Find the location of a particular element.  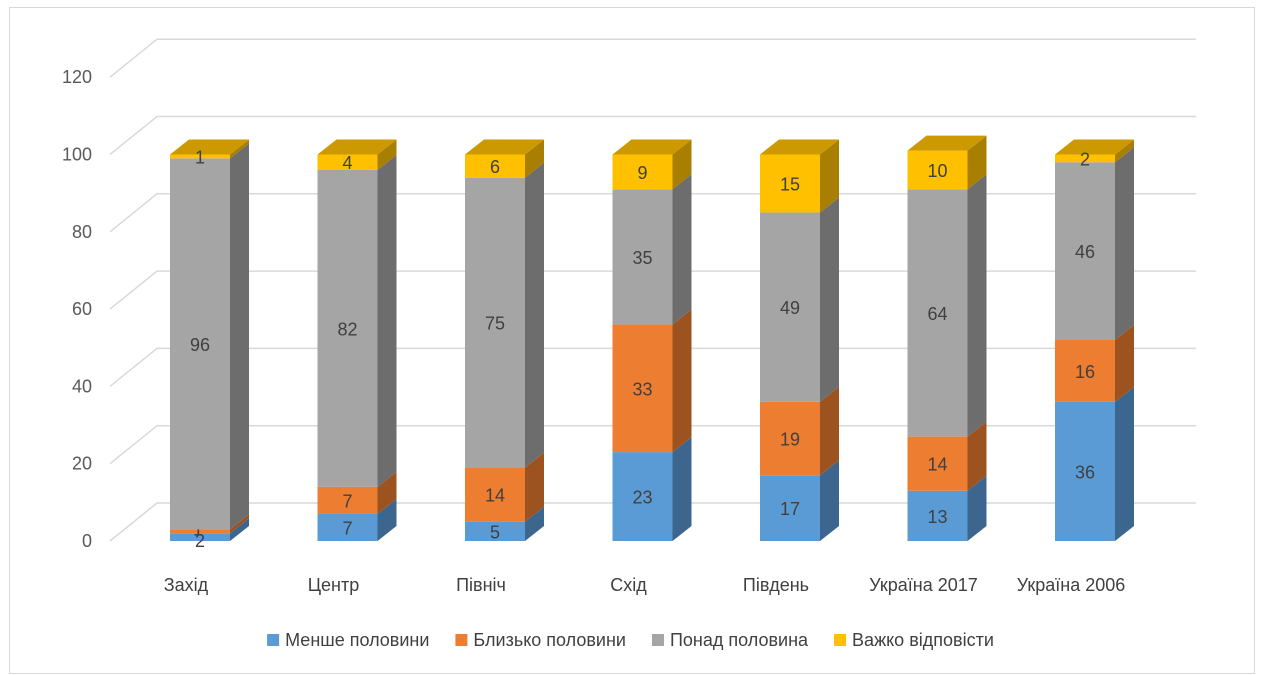

bar-segment: 5 is located at coordinates (504, 524).